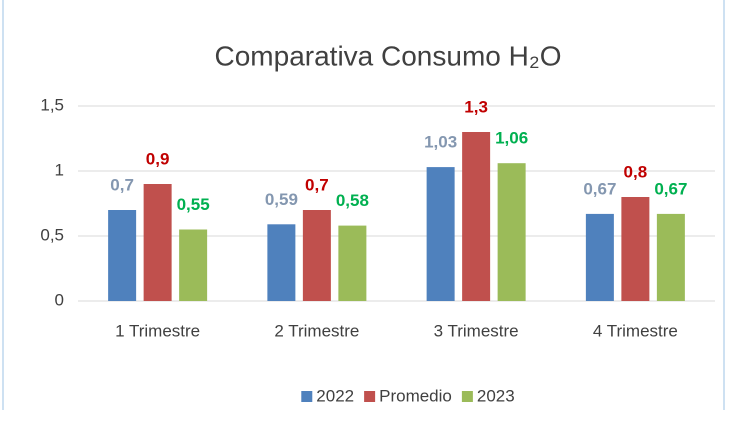 This screenshot has height=421, width=734. What do you see at coordinates (59, 169) in the screenshot?
I see `y-tick-label: 1` at bounding box center [59, 169].